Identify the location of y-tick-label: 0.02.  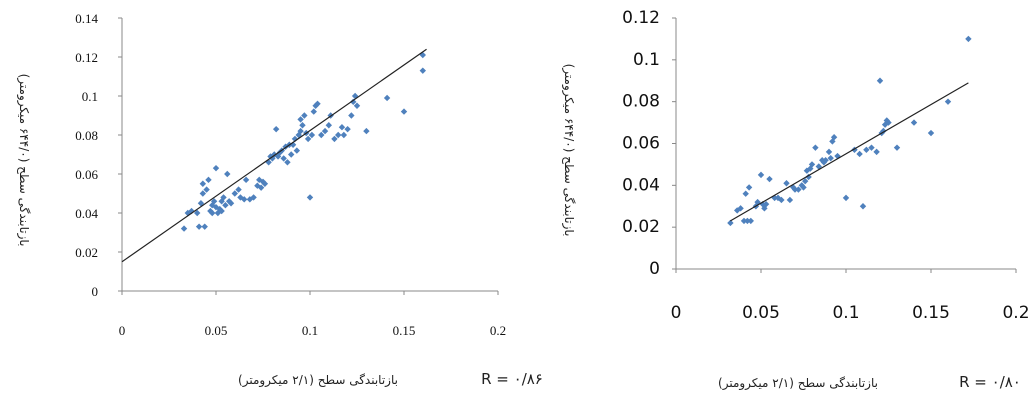
(86, 252).